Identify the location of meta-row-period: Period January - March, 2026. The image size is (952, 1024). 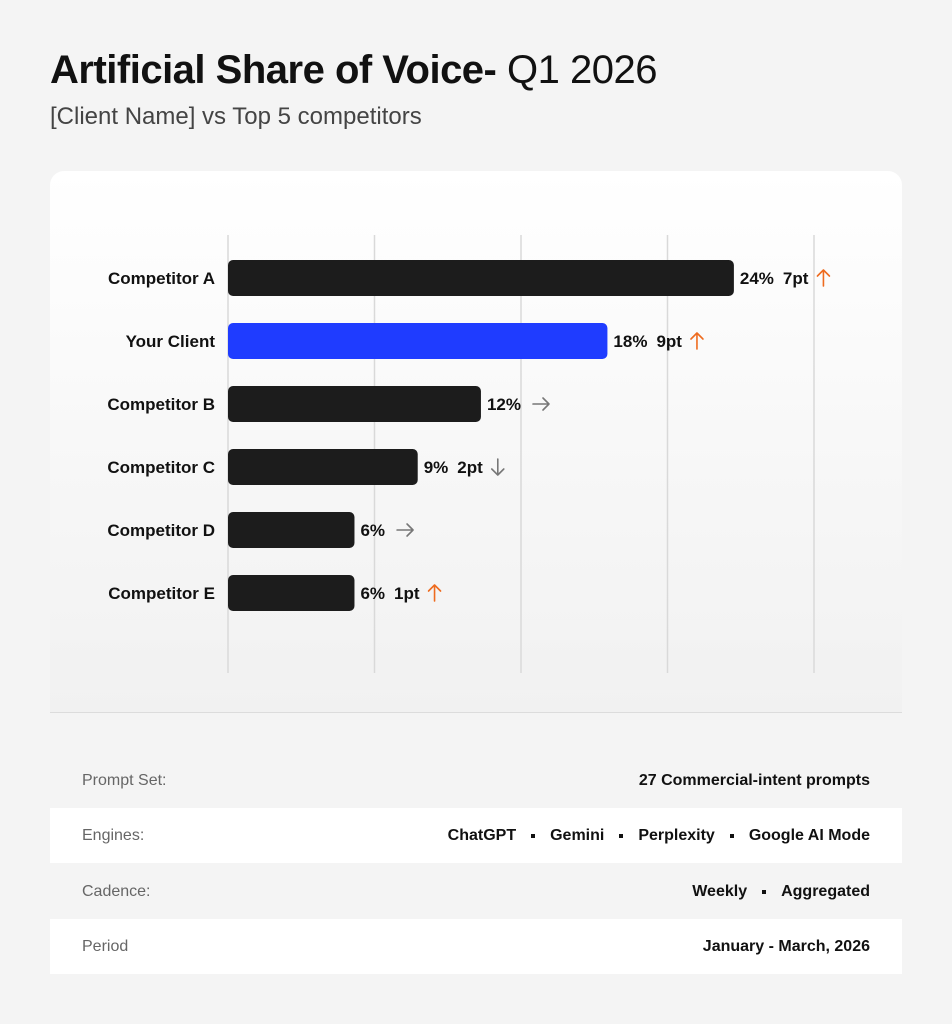
(476, 946).